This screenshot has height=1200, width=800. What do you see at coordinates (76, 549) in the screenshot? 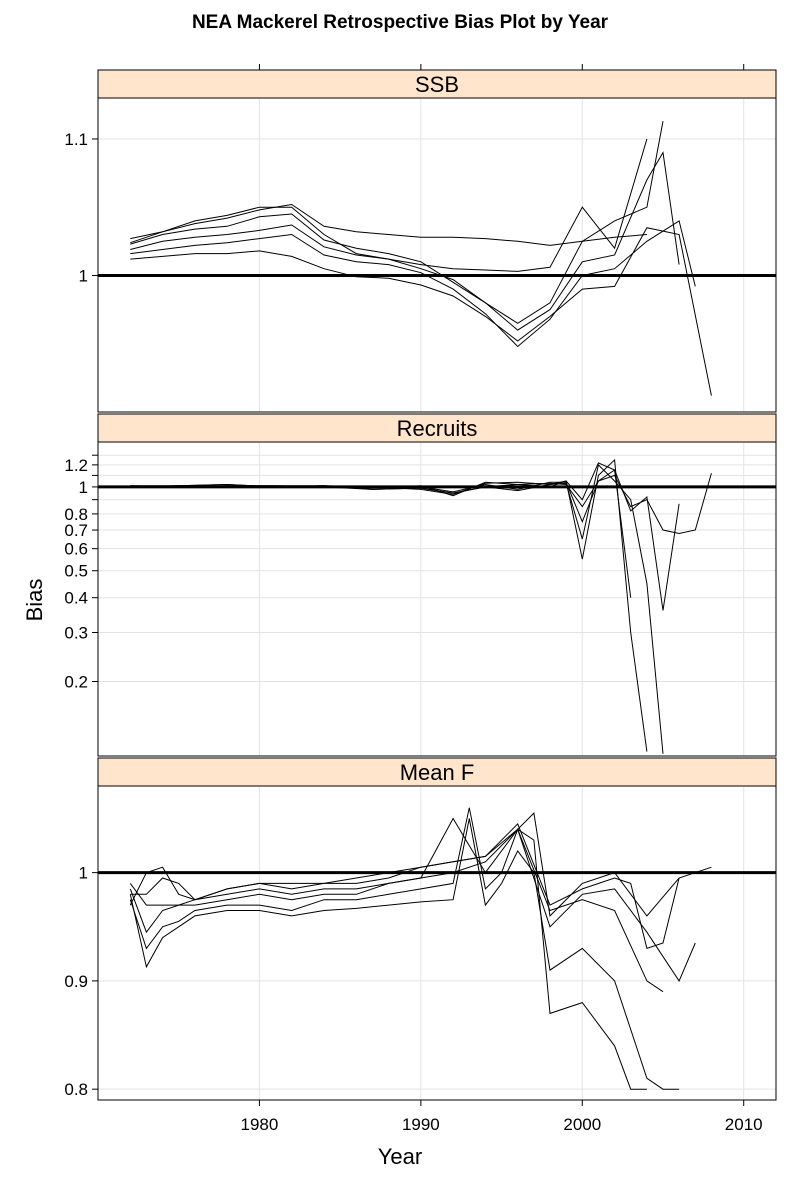
I see `y-tick-label: 0.6` at bounding box center [76, 549].